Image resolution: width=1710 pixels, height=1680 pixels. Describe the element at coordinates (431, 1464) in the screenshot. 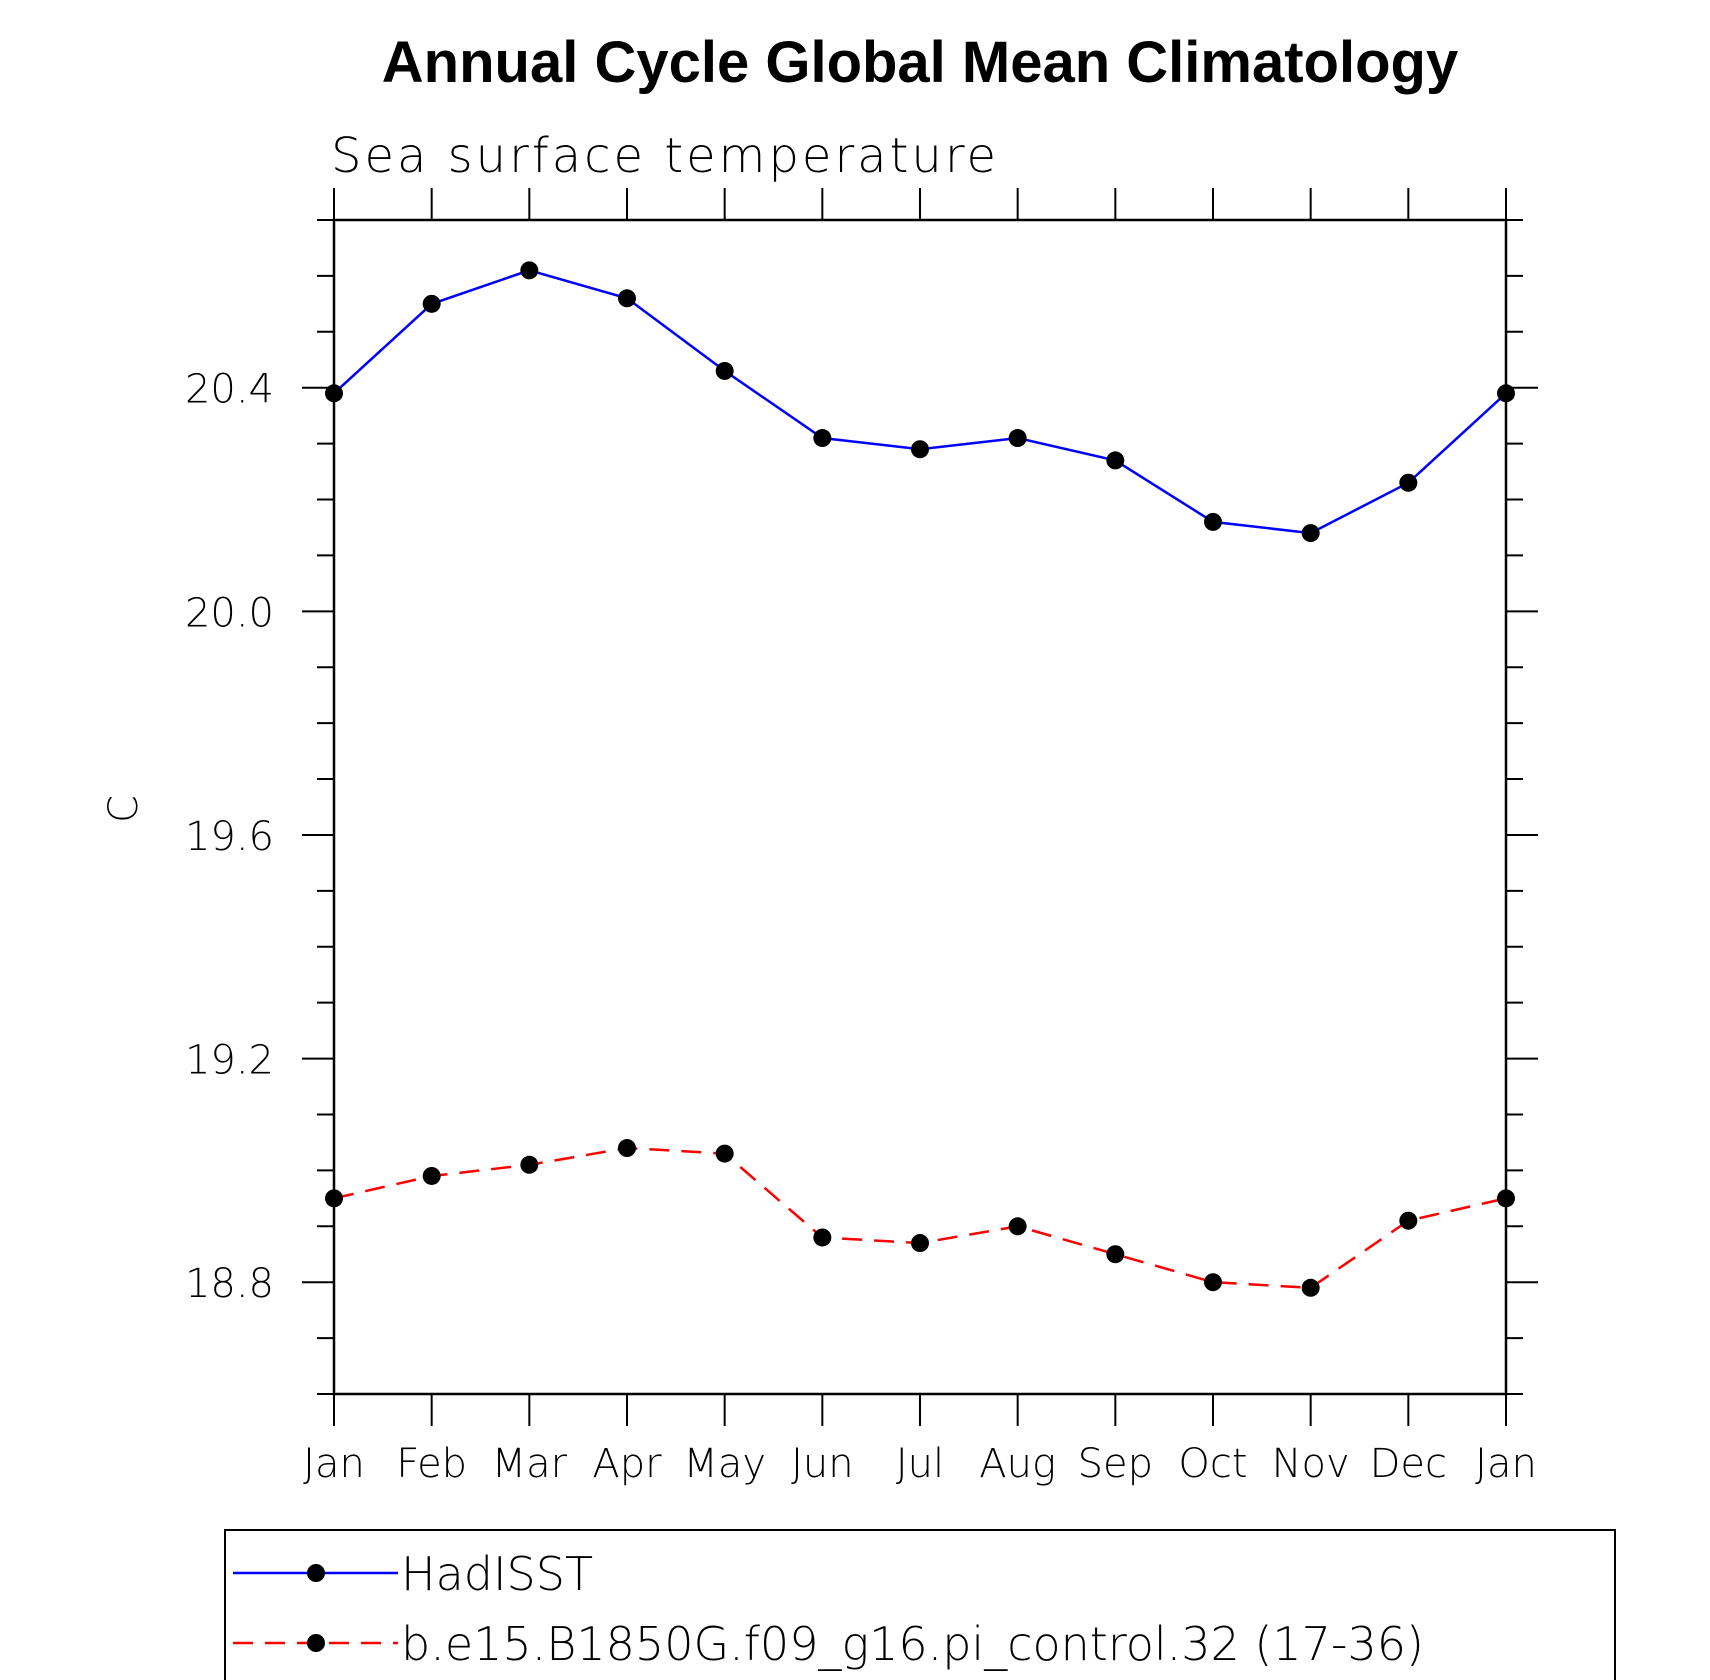

I see `x-tick-label: Feb` at that location.